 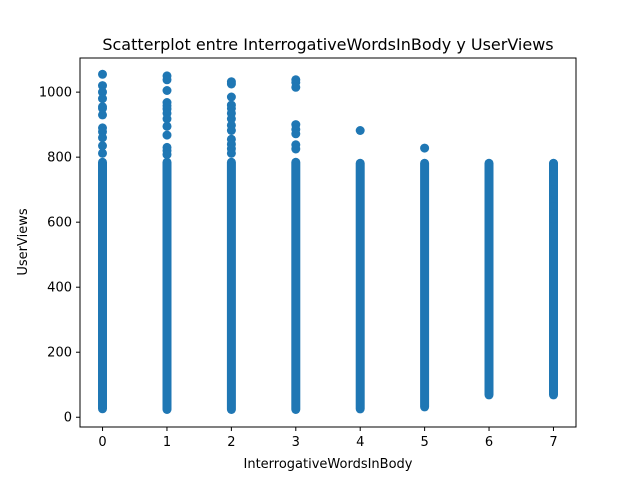 What do you see at coordinates (231, 442) in the screenshot?
I see `x-tick-label: 2` at bounding box center [231, 442].